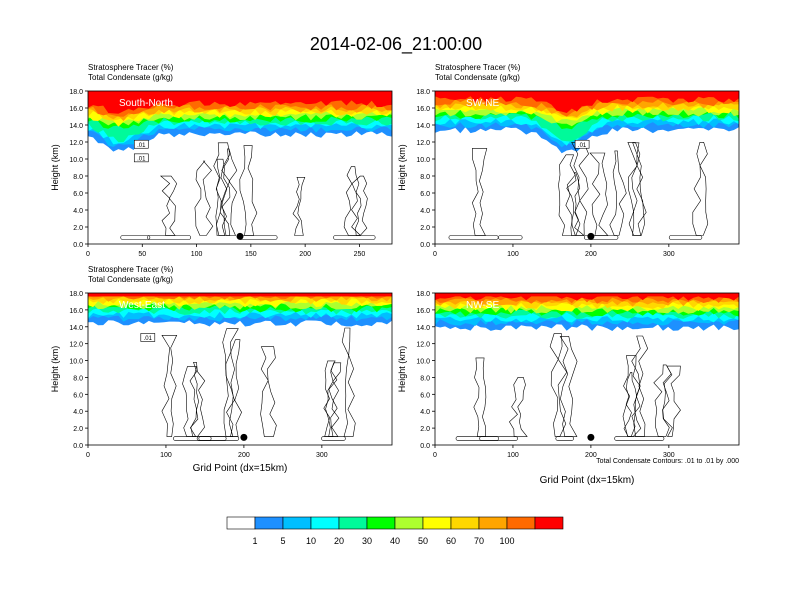 The height and width of the screenshot is (612, 792). Describe the element at coordinates (591, 254) in the screenshot. I see `x-tick-label: 200` at that location.